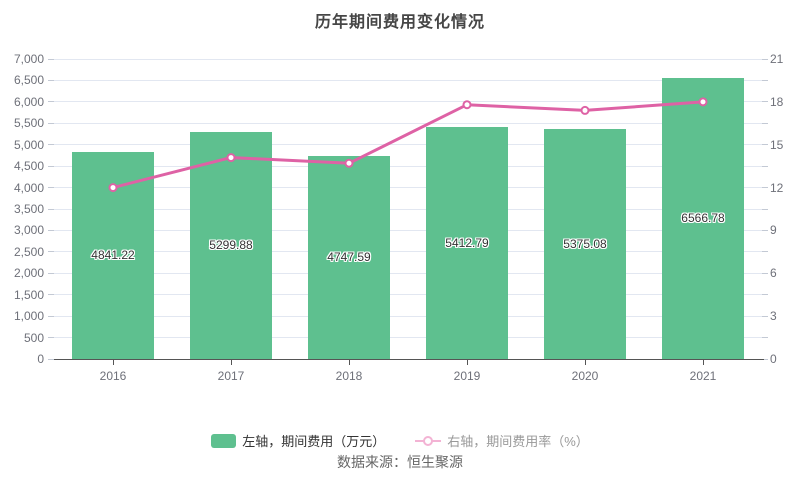 Image resolution: width=800 pixels, height=501 pixels. Describe the element at coordinates (585, 376) in the screenshot. I see `x-axis-label-2020: 2020` at that location.